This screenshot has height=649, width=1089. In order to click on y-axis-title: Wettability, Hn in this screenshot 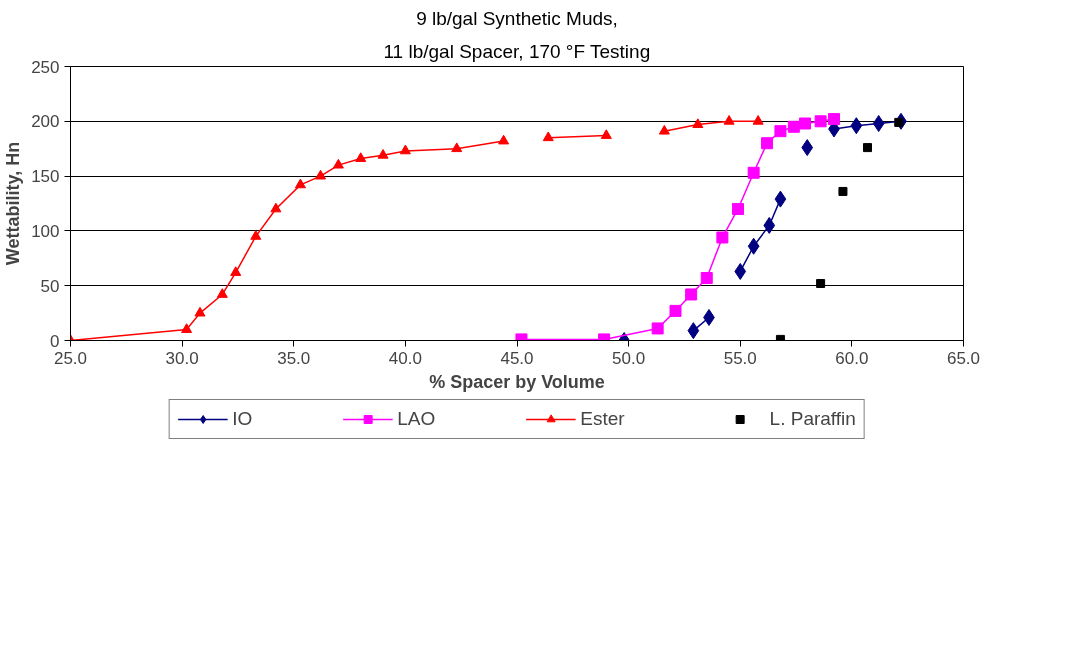, I will do `click(13, 203)`.